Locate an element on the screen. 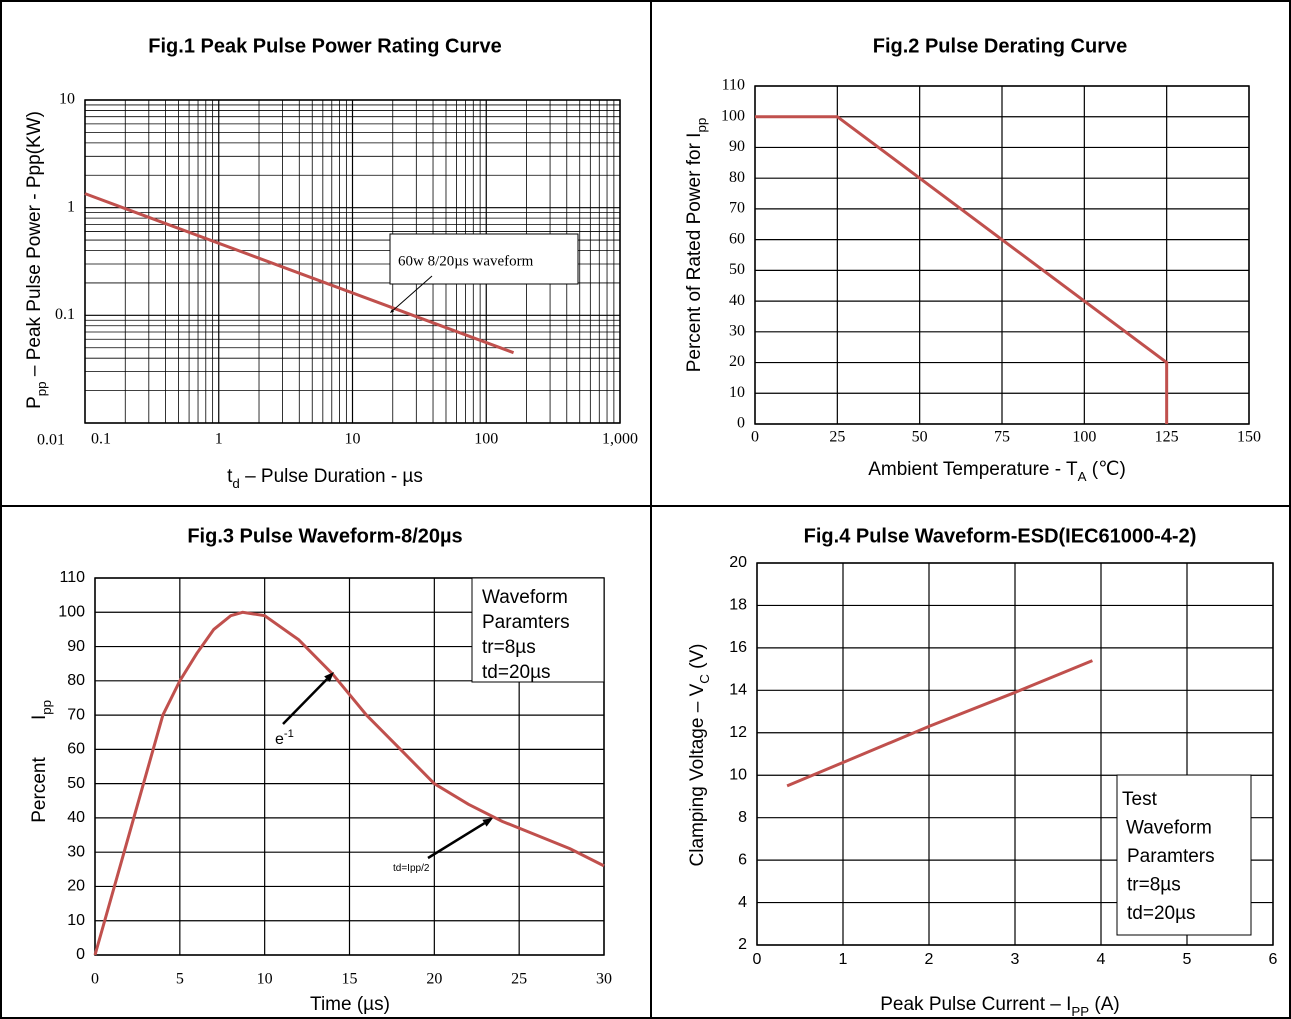 The height and width of the screenshot is (1019, 1291). x-axis-label-part: Time (µs) is located at coordinates (350, 1004).